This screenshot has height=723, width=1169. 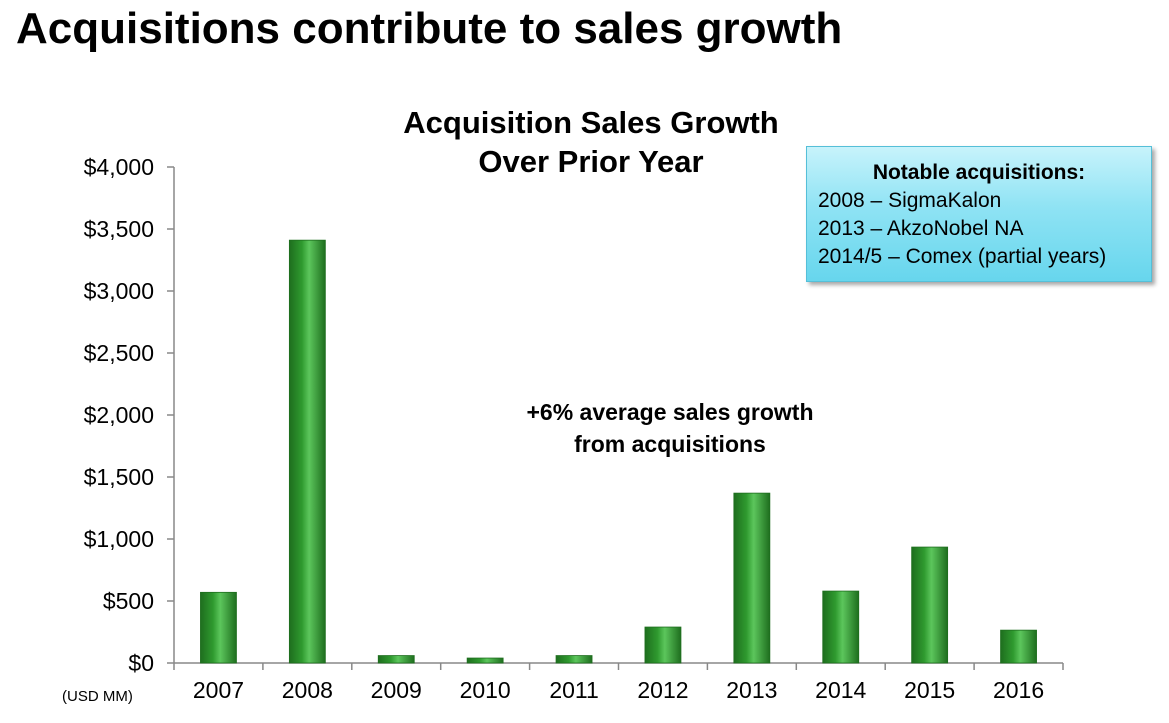 I want to click on x-tick-label: 2016, so click(x=1018, y=690).